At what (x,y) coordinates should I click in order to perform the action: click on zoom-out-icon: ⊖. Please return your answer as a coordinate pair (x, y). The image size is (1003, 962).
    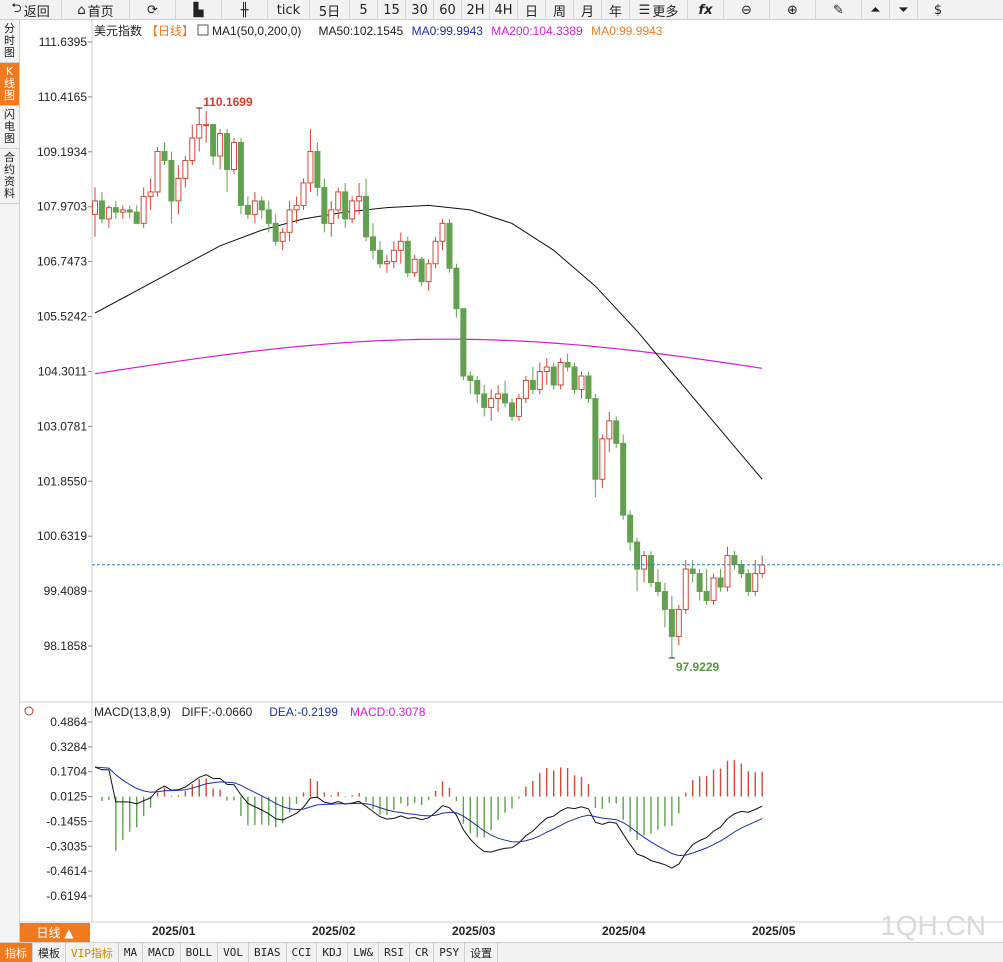
    Looking at the image, I should click on (746, 10).